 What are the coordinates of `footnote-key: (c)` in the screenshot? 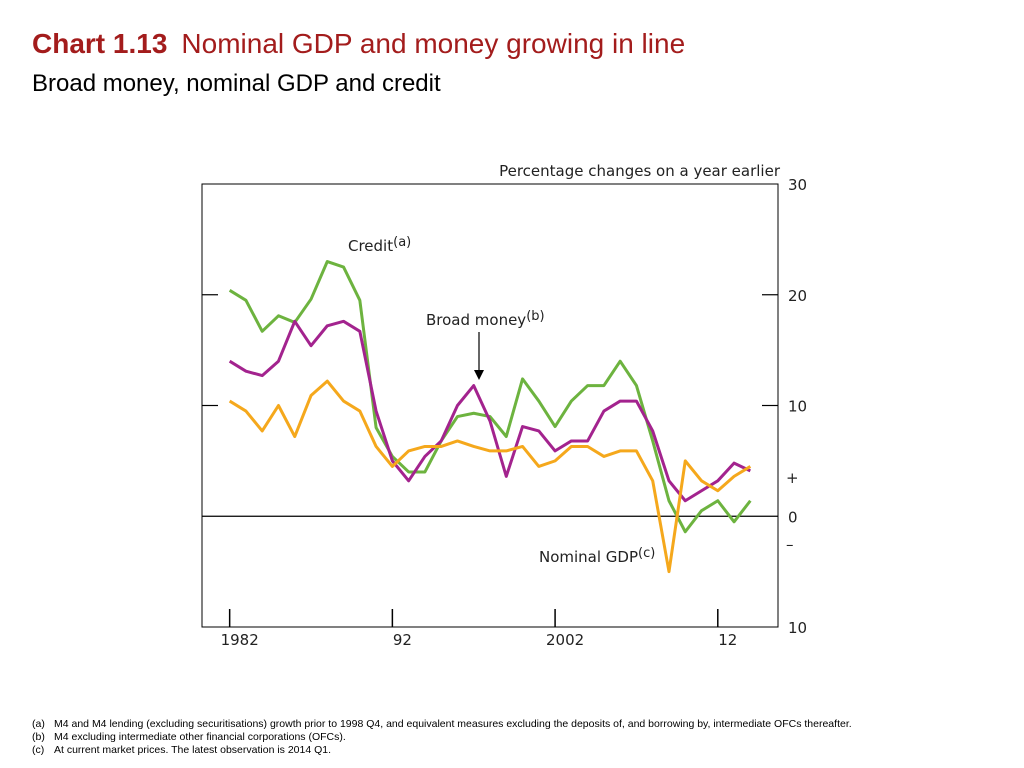 It's located at (38, 750).